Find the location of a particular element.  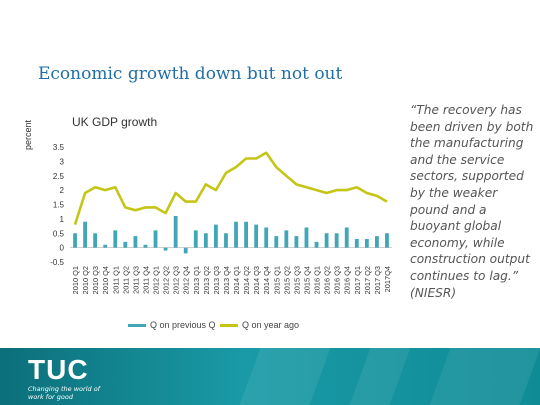

y-tick-label: 3 is located at coordinates (62, 161).